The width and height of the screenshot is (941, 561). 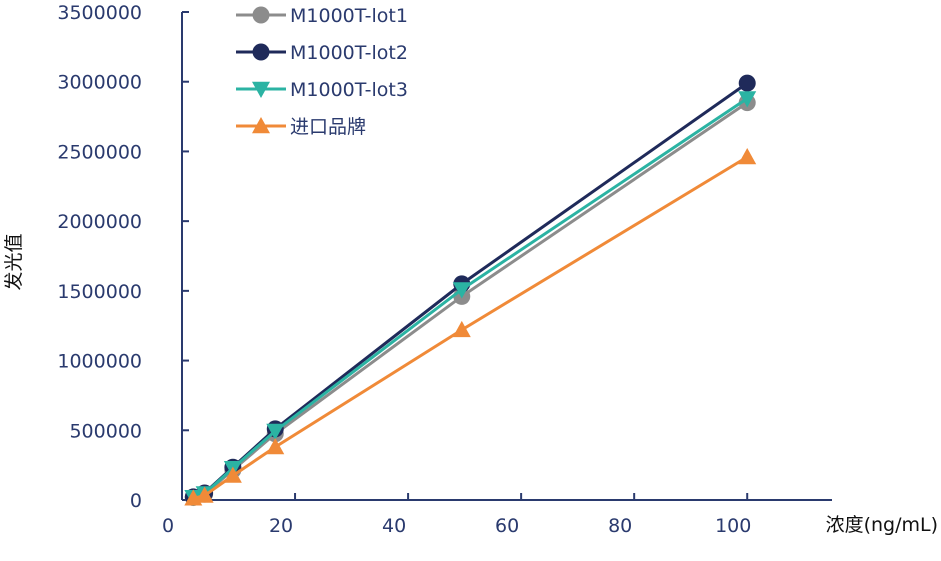 I want to click on y-tick-label: 2000000, so click(x=99, y=222).